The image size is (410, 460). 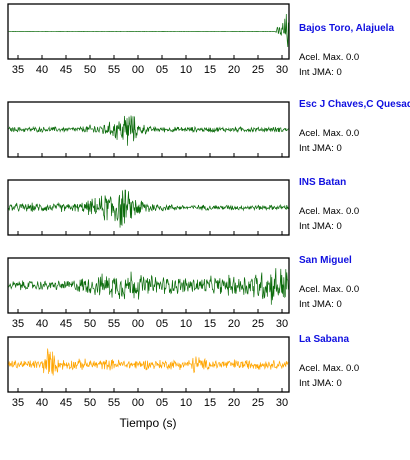 What do you see at coordinates (324, 339) in the screenshot?
I see `station-name: La Sabana` at bounding box center [324, 339].